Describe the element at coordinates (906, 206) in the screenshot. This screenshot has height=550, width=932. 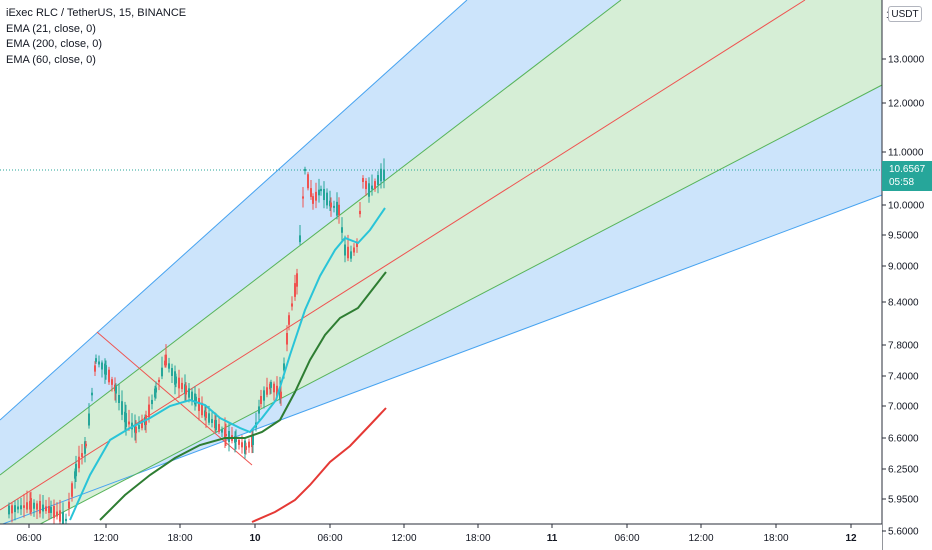
I see `price-label: 10.0000` at that location.